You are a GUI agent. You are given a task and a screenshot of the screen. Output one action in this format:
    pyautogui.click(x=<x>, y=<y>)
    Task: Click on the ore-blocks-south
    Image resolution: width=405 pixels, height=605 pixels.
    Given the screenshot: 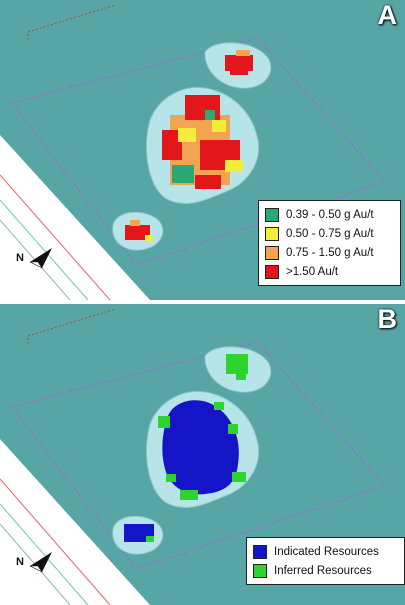 What is the action you would take?
    pyautogui.click(x=139, y=230)
    